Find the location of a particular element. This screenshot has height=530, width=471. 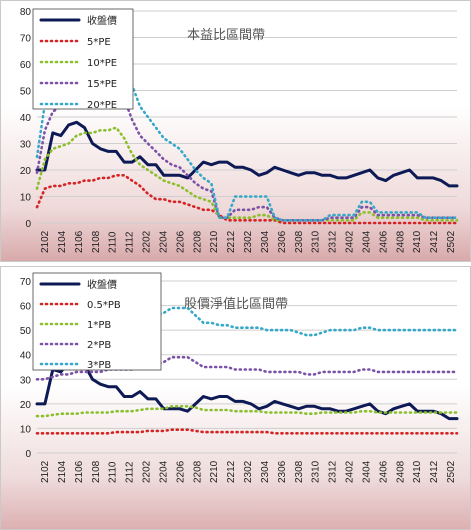

legend-label: 2*PB is located at coordinates (99, 345).